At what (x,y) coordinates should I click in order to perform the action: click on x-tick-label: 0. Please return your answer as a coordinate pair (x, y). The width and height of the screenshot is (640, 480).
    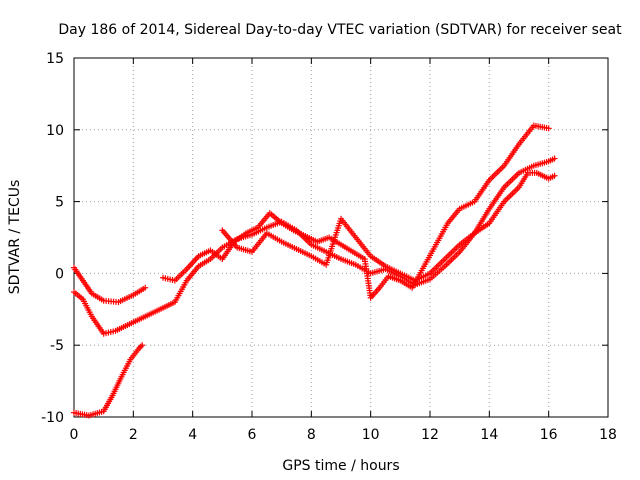
    Looking at the image, I should click on (74, 435).